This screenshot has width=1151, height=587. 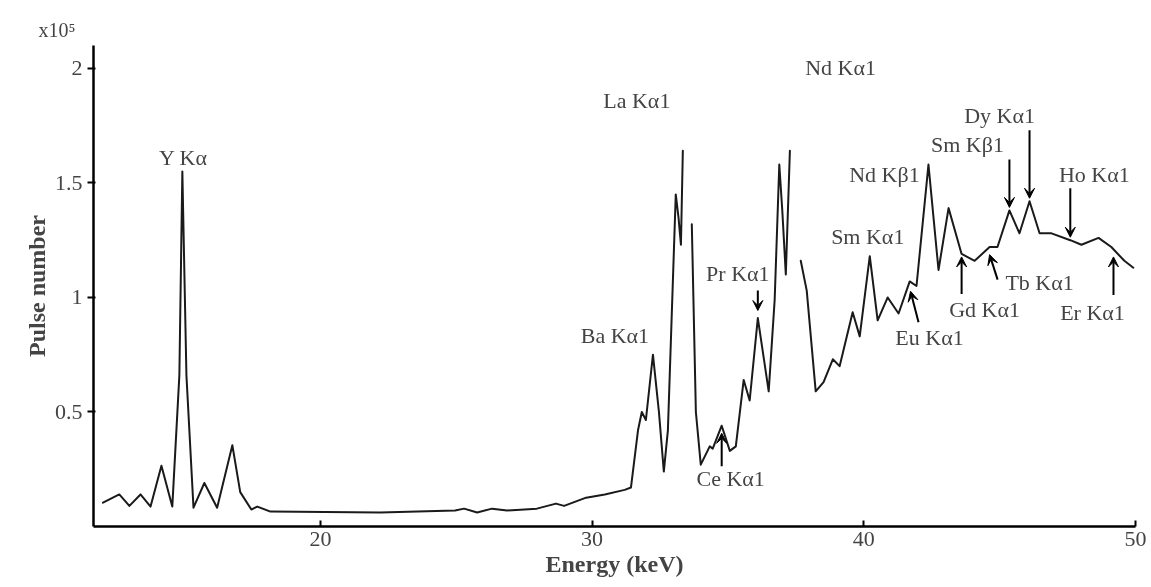 What do you see at coordinates (999, 115) in the screenshot?
I see `annotation: Dy Kα1` at bounding box center [999, 115].